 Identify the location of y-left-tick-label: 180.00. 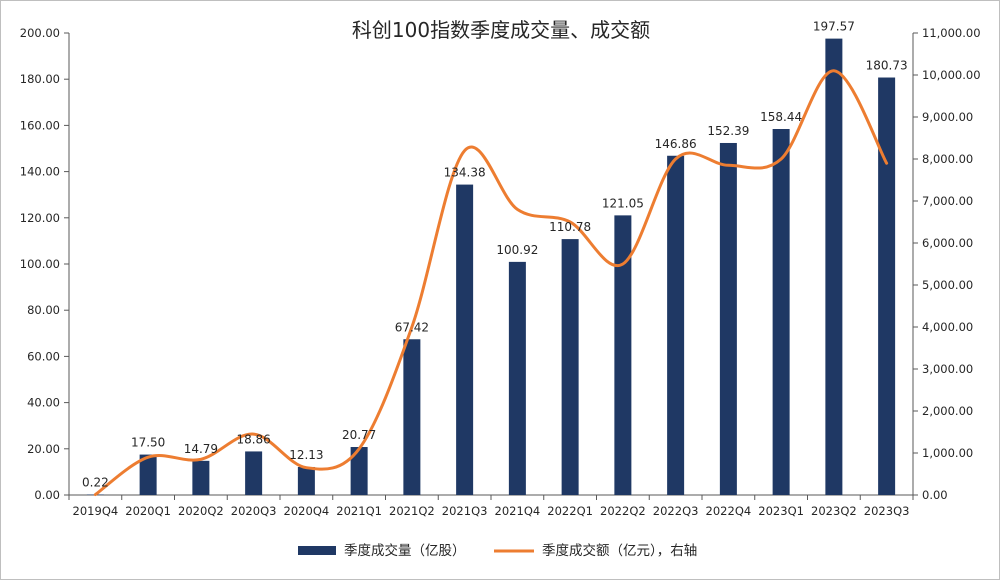
(40, 79).